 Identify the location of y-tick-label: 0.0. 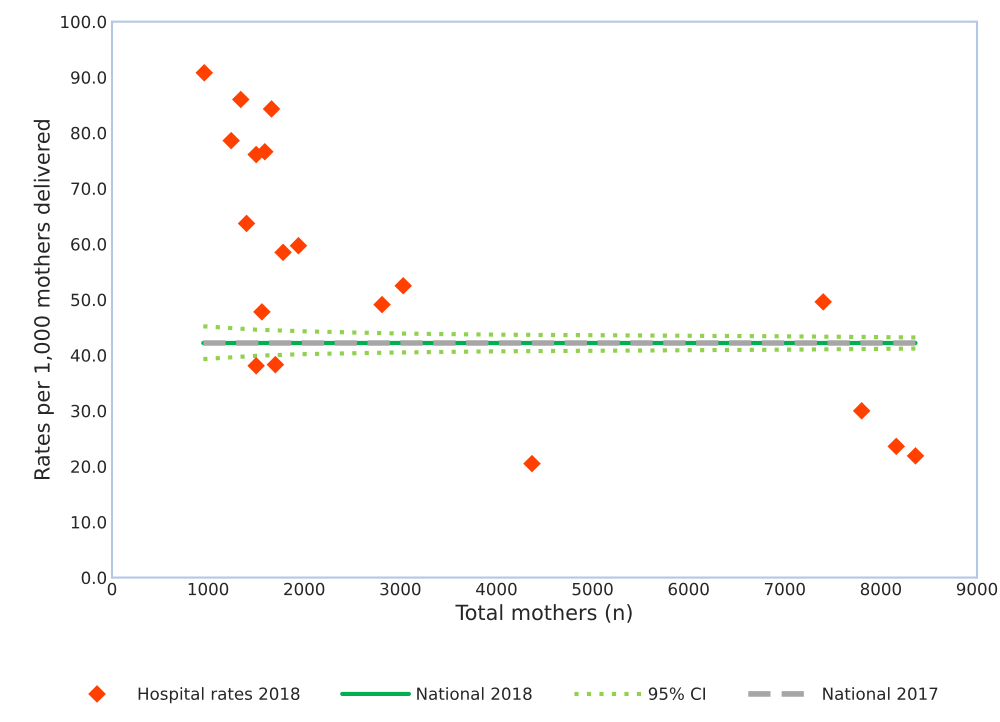
(94, 578).